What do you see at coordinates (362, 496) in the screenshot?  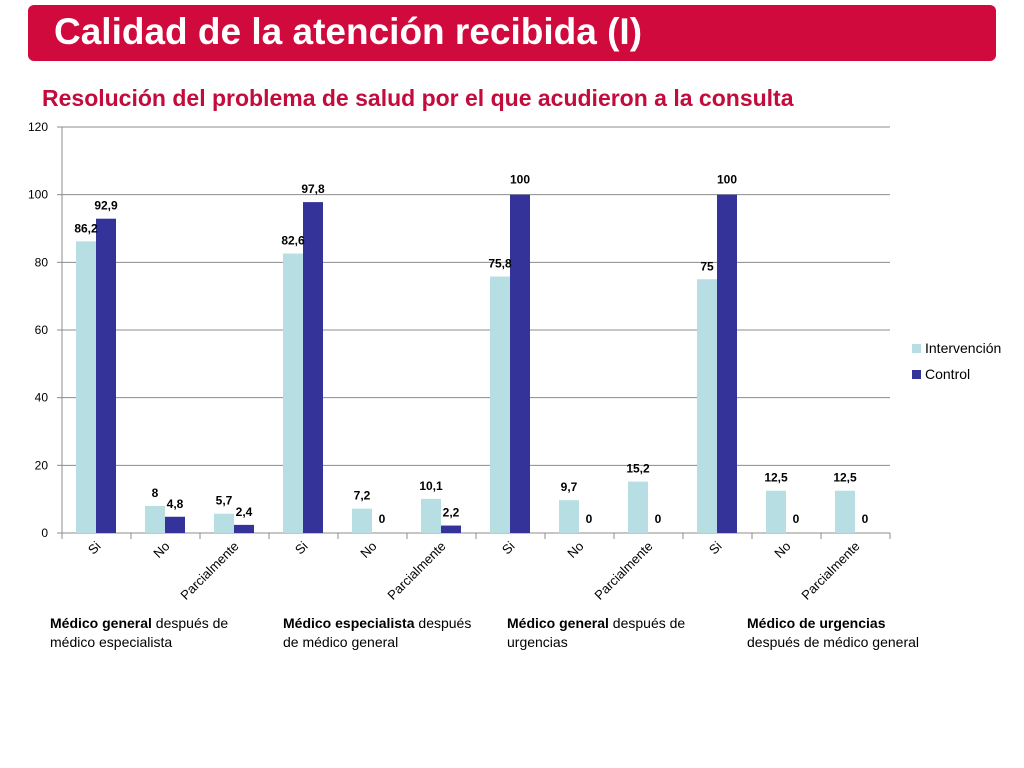 I see `data-label-intervencion: 7,2` at bounding box center [362, 496].